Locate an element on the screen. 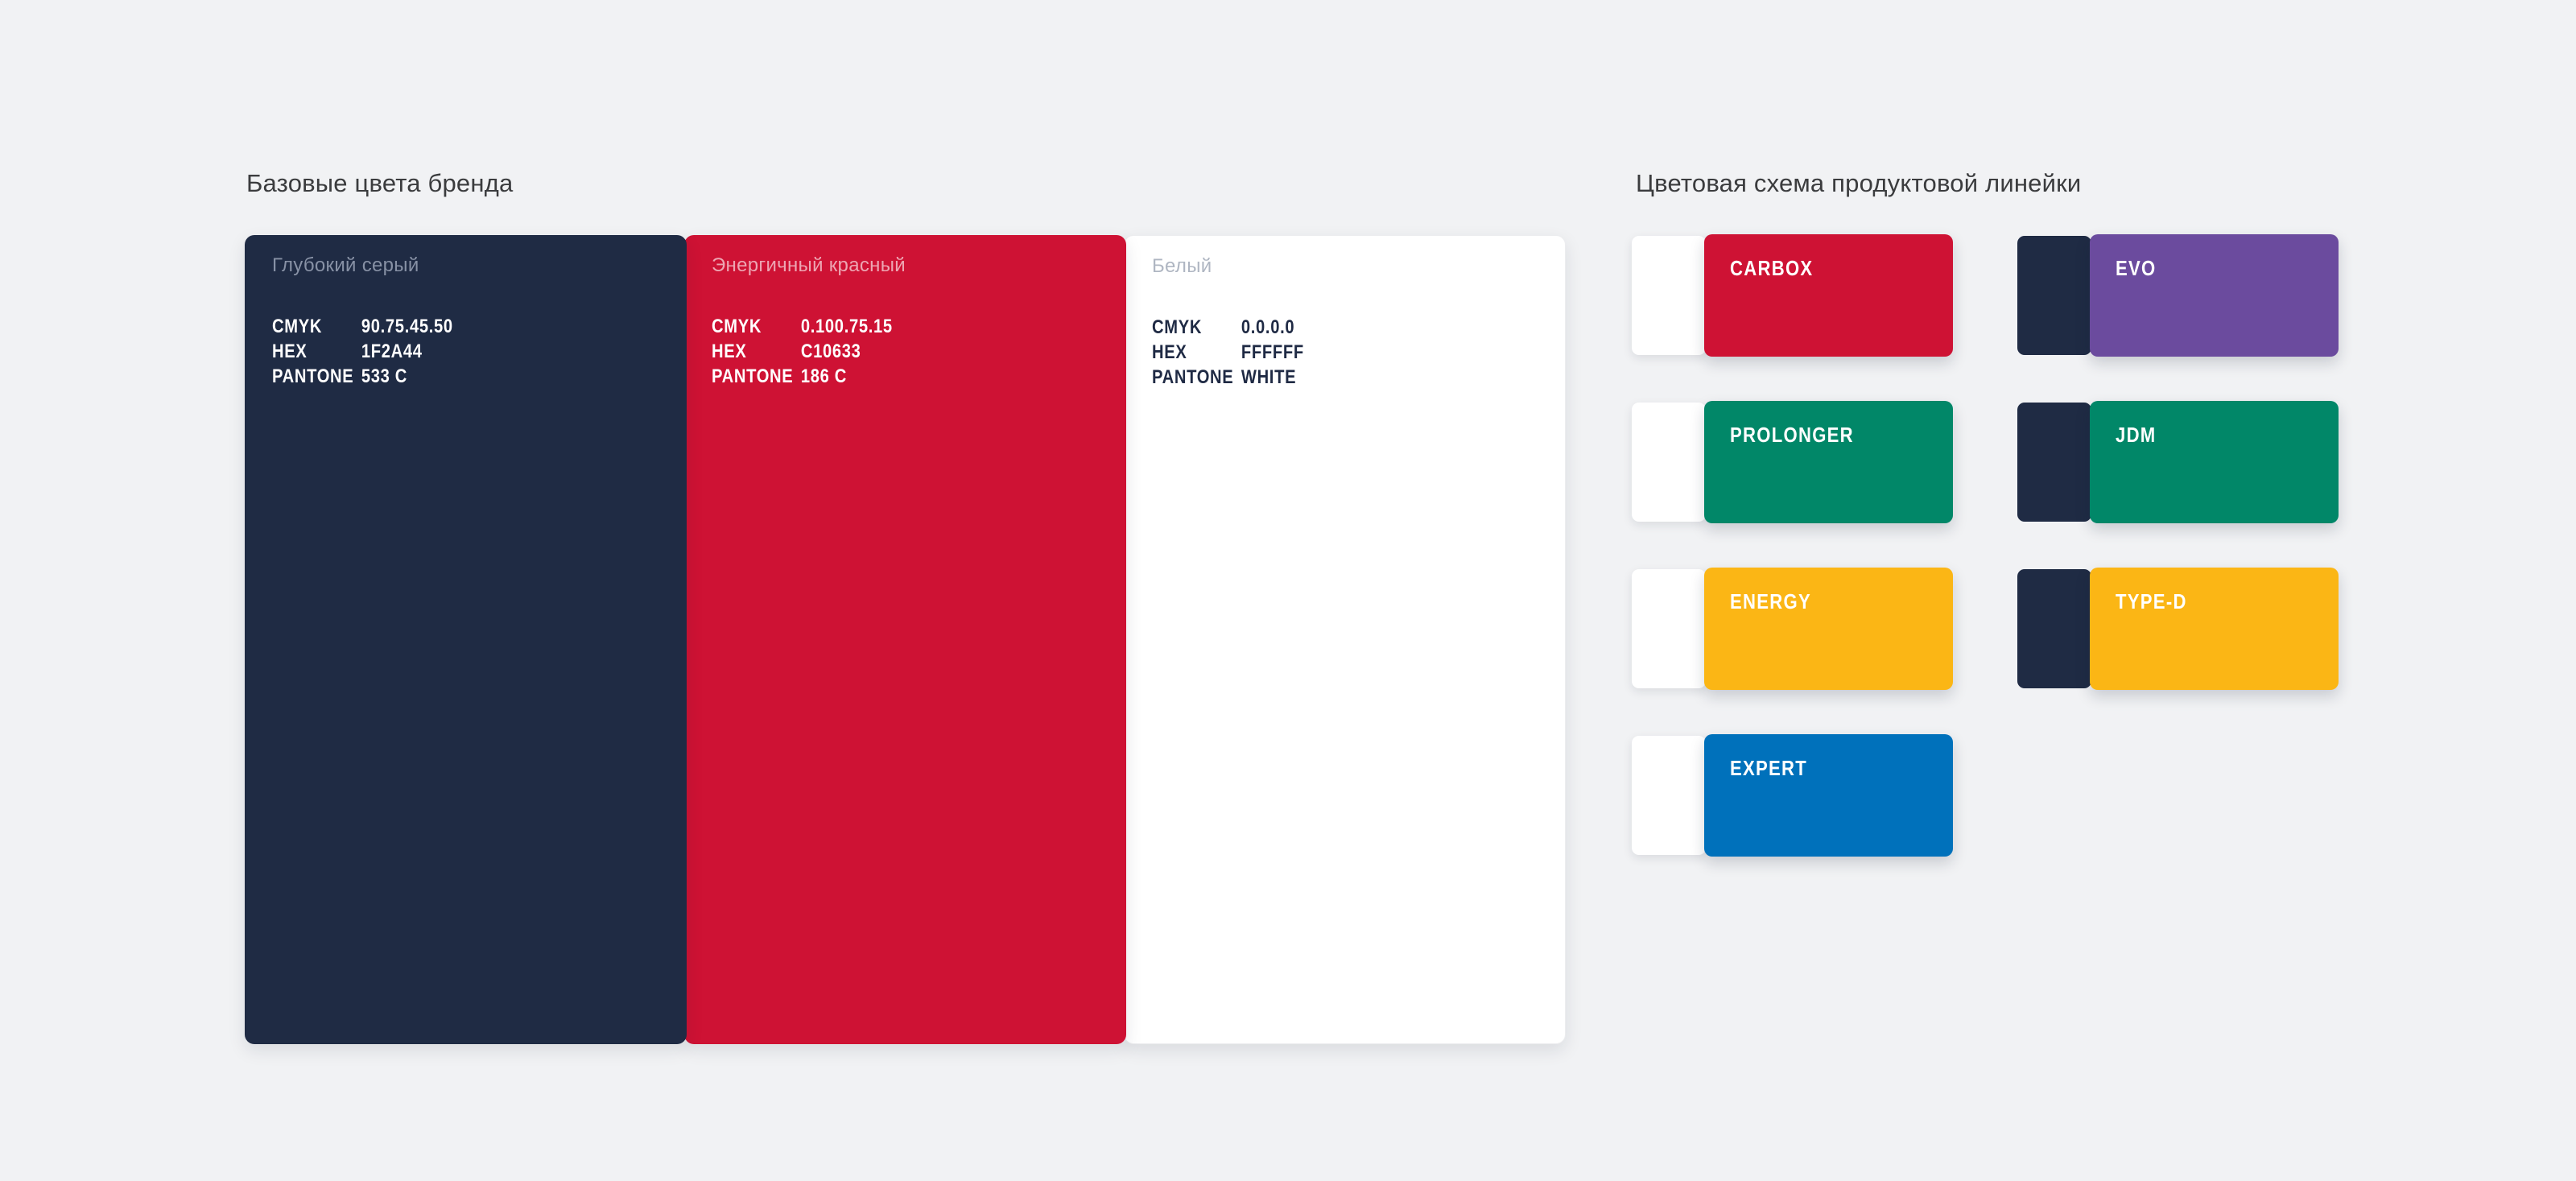 The image size is (2576, 1181). chip-main: CARBOX is located at coordinates (1828, 295).